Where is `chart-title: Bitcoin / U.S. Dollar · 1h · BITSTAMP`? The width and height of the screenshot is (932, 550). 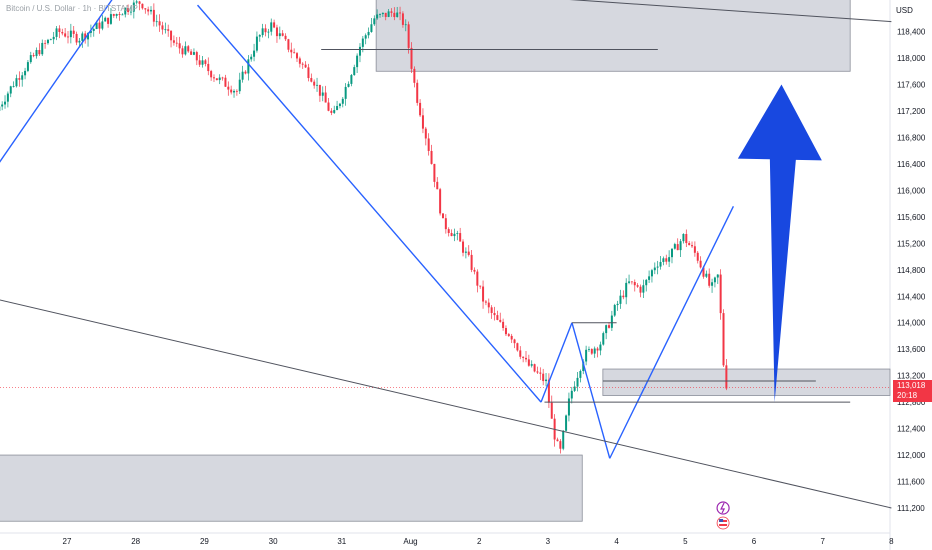
chart-title: Bitcoin / U.S. Dollar · 1h · BITSTAMP is located at coordinates (72, 8).